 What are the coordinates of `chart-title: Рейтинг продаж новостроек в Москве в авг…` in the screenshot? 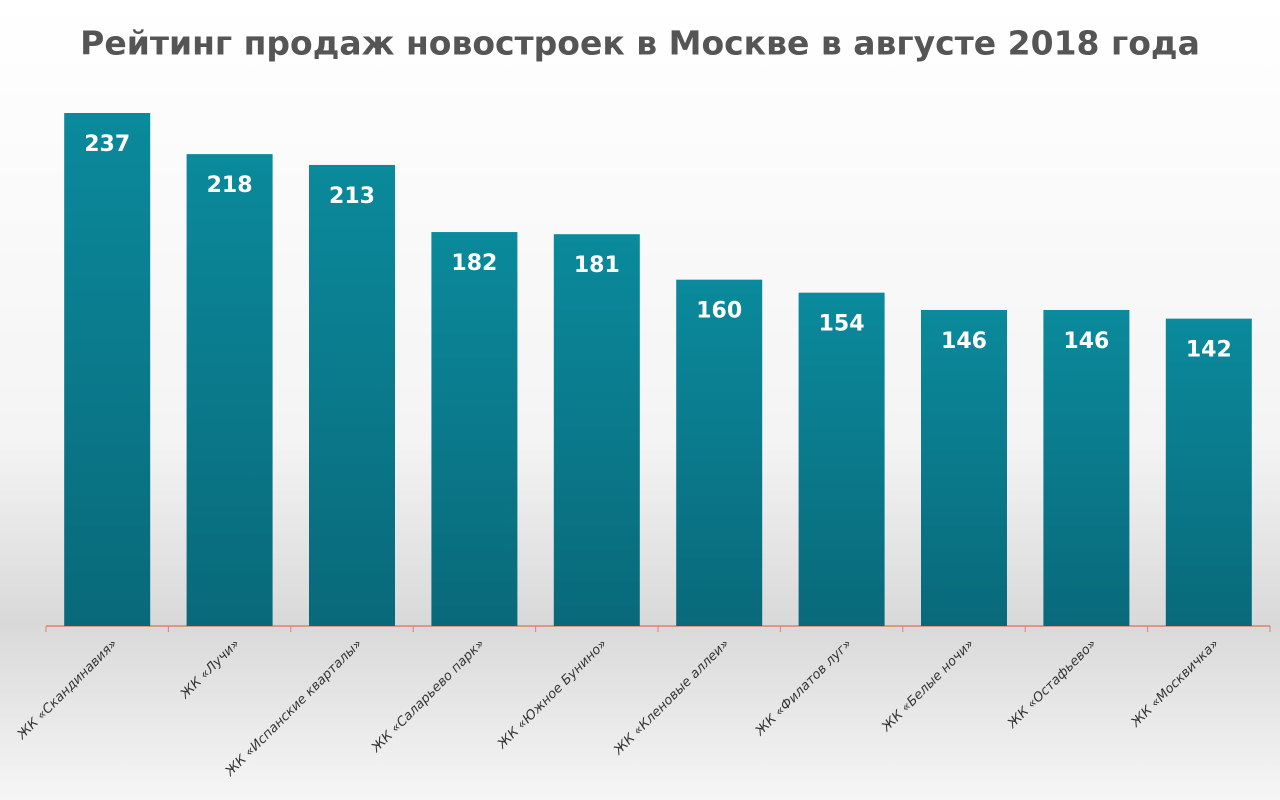 It's located at (640, 43).